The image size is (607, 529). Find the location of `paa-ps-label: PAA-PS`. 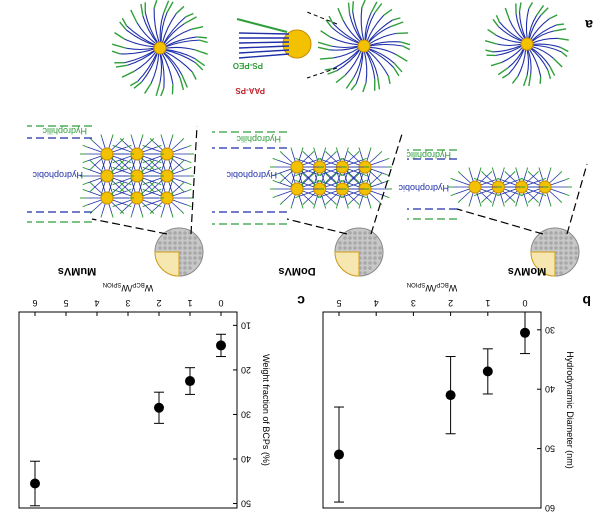

paa-ps-label: PAA-PS is located at coordinates (250, 90).